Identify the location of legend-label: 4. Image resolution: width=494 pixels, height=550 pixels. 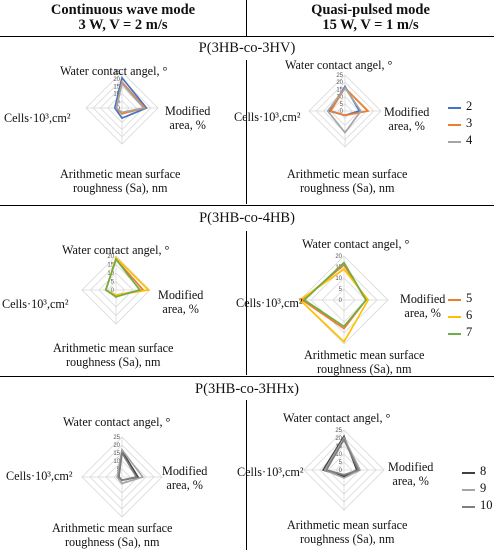
(469, 140).